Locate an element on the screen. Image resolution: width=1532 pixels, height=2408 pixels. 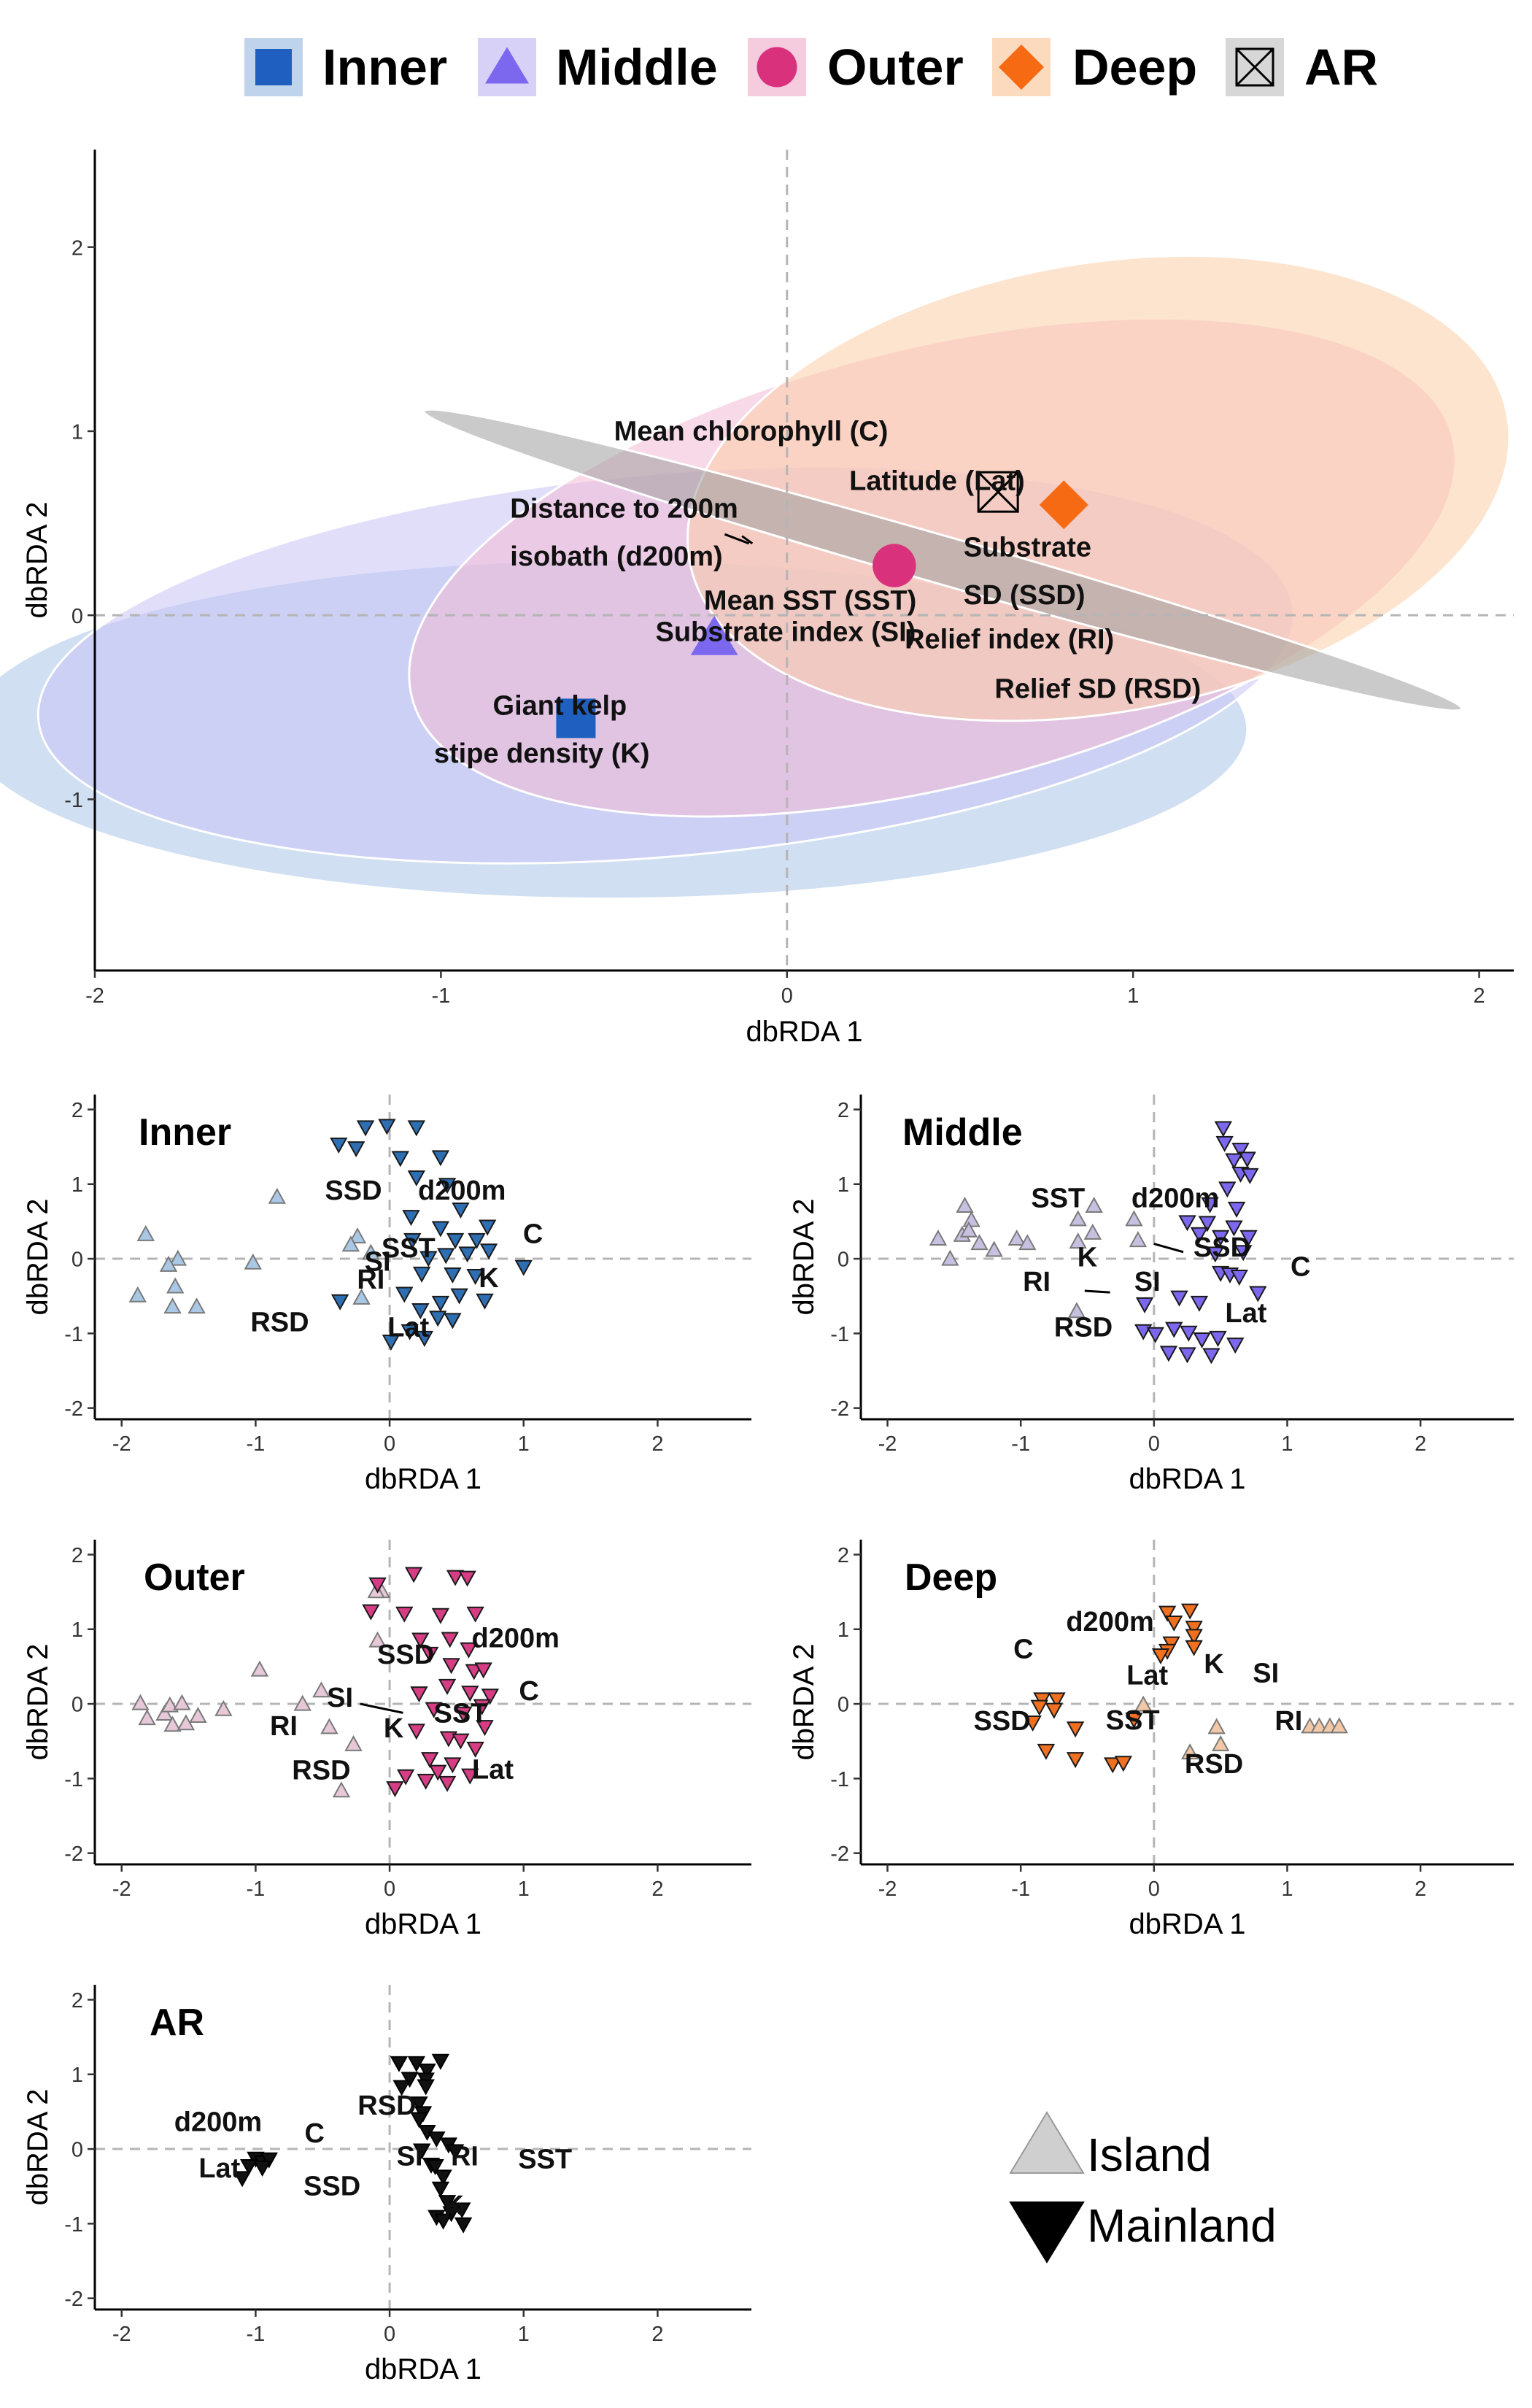
middle-x-tick-label: -1 is located at coordinates (1021, 1444).